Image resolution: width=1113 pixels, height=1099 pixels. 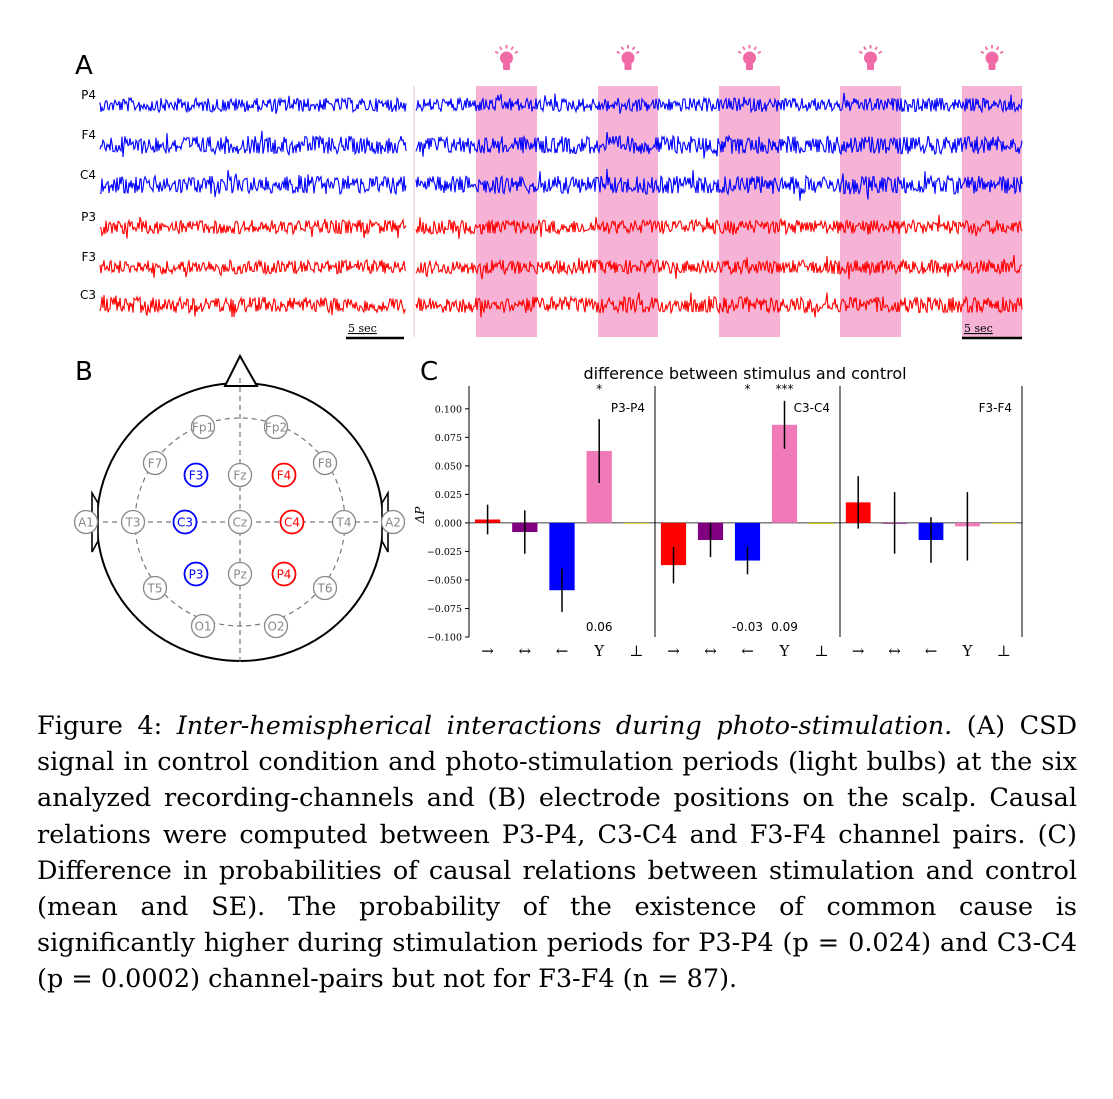 What do you see at coordinates (448, 466) in the screenshot?
I see `y-tick-label: 0.050` at bounding box center [448, 466].